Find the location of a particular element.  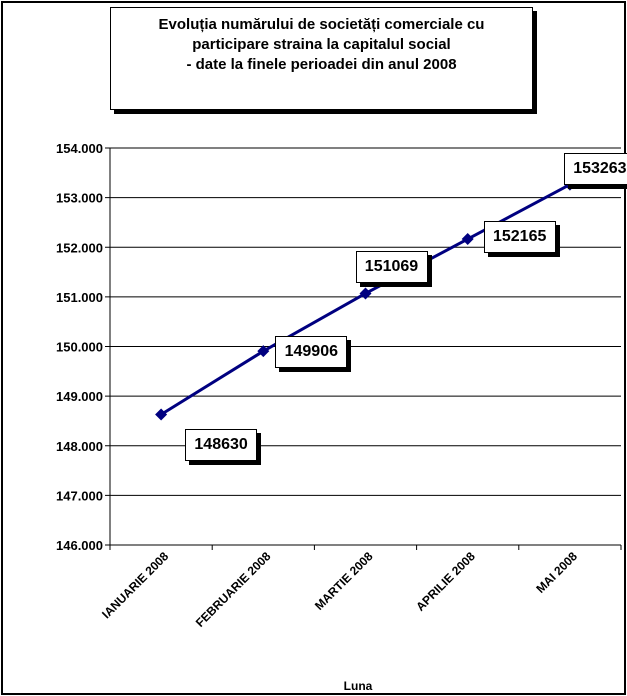

data-label: 151069 is located at coordinates (391, 267).